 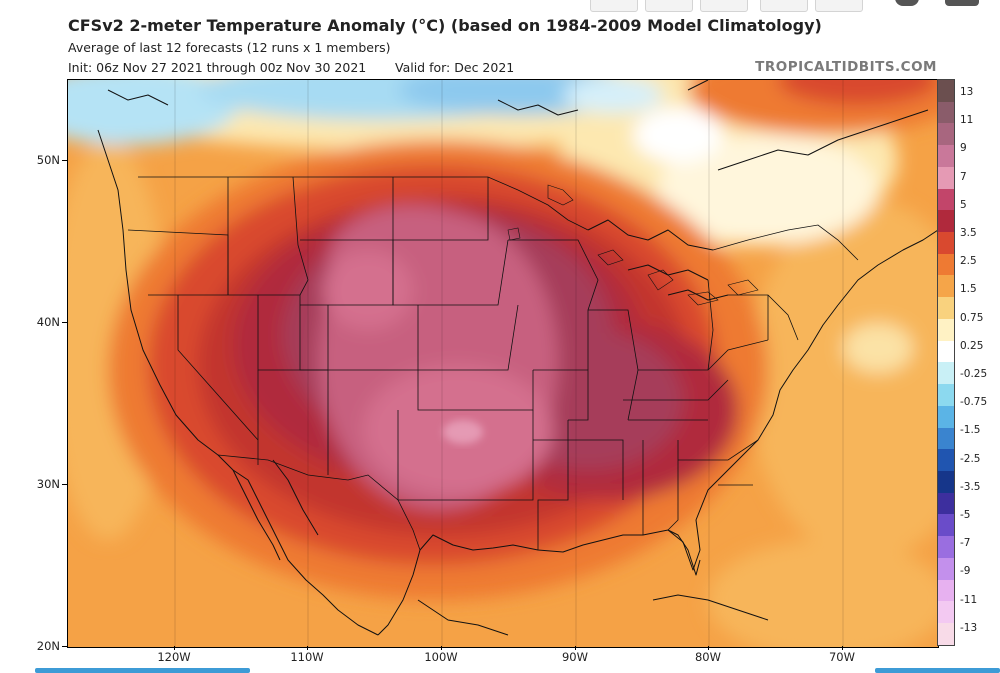 What do you see at coordinates (970, 430) in the screenshot?
I see `colorbar-label: -1.5` at bounding box center [970, 430].